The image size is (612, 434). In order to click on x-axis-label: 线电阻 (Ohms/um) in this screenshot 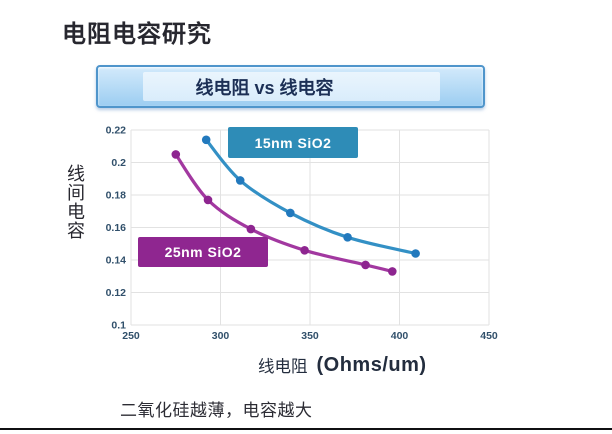, I will do `click(342, 365)`.